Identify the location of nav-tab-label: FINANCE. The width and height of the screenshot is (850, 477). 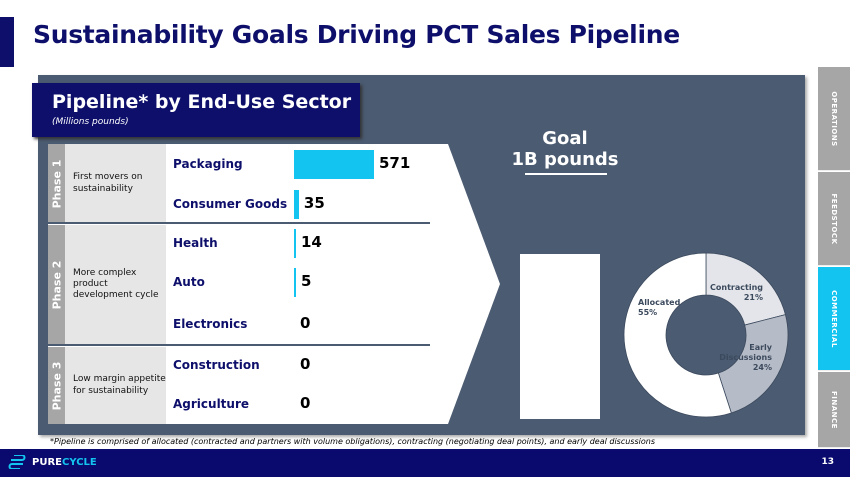
(834, 409).